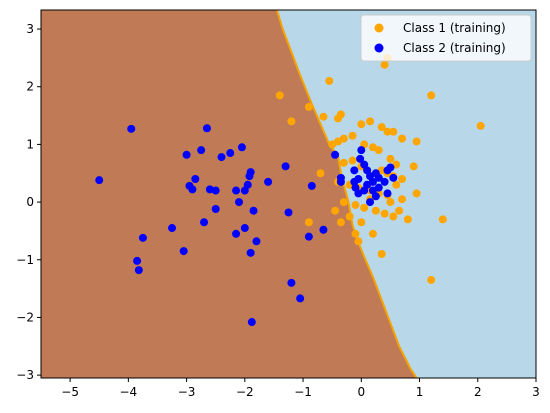 The image size is (550, 413). What do you see at coordinates (245, 392) in the screenshot?
I see `x-tick-label: −2` at bounding box center [245, 392].